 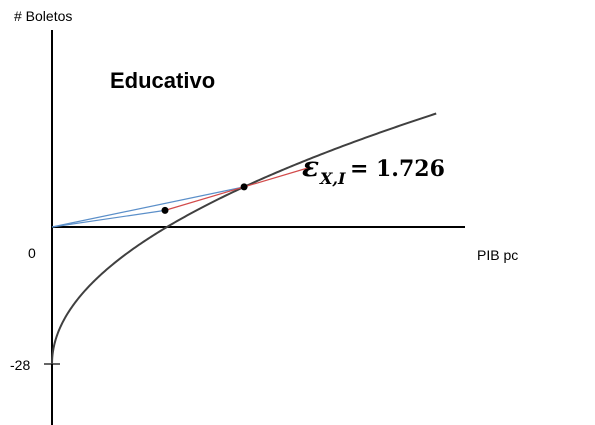 What do you see at coordinates (410, 169) in the screenshot?
I see `elasticity-value: 1.726` at bounding box center [410, 169].